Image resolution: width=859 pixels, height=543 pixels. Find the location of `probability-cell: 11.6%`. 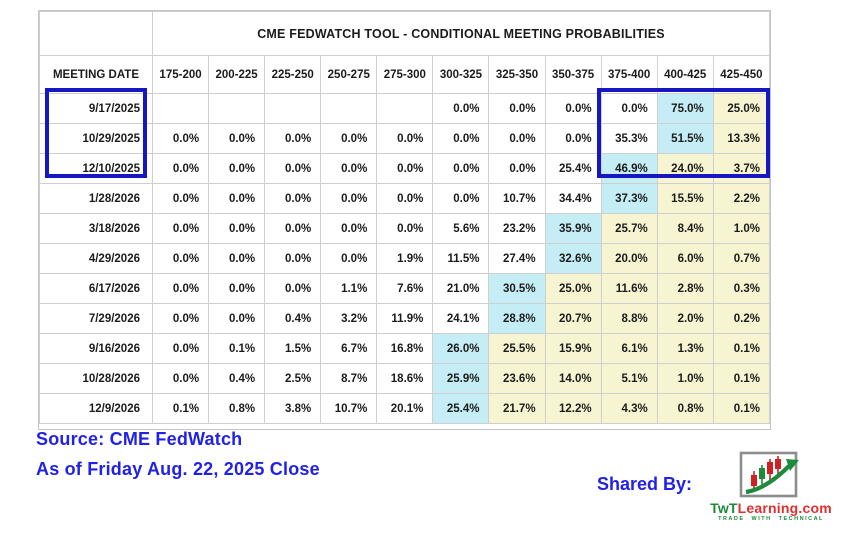

probability-cell: 11.6% is located at coordinates (629, 288).